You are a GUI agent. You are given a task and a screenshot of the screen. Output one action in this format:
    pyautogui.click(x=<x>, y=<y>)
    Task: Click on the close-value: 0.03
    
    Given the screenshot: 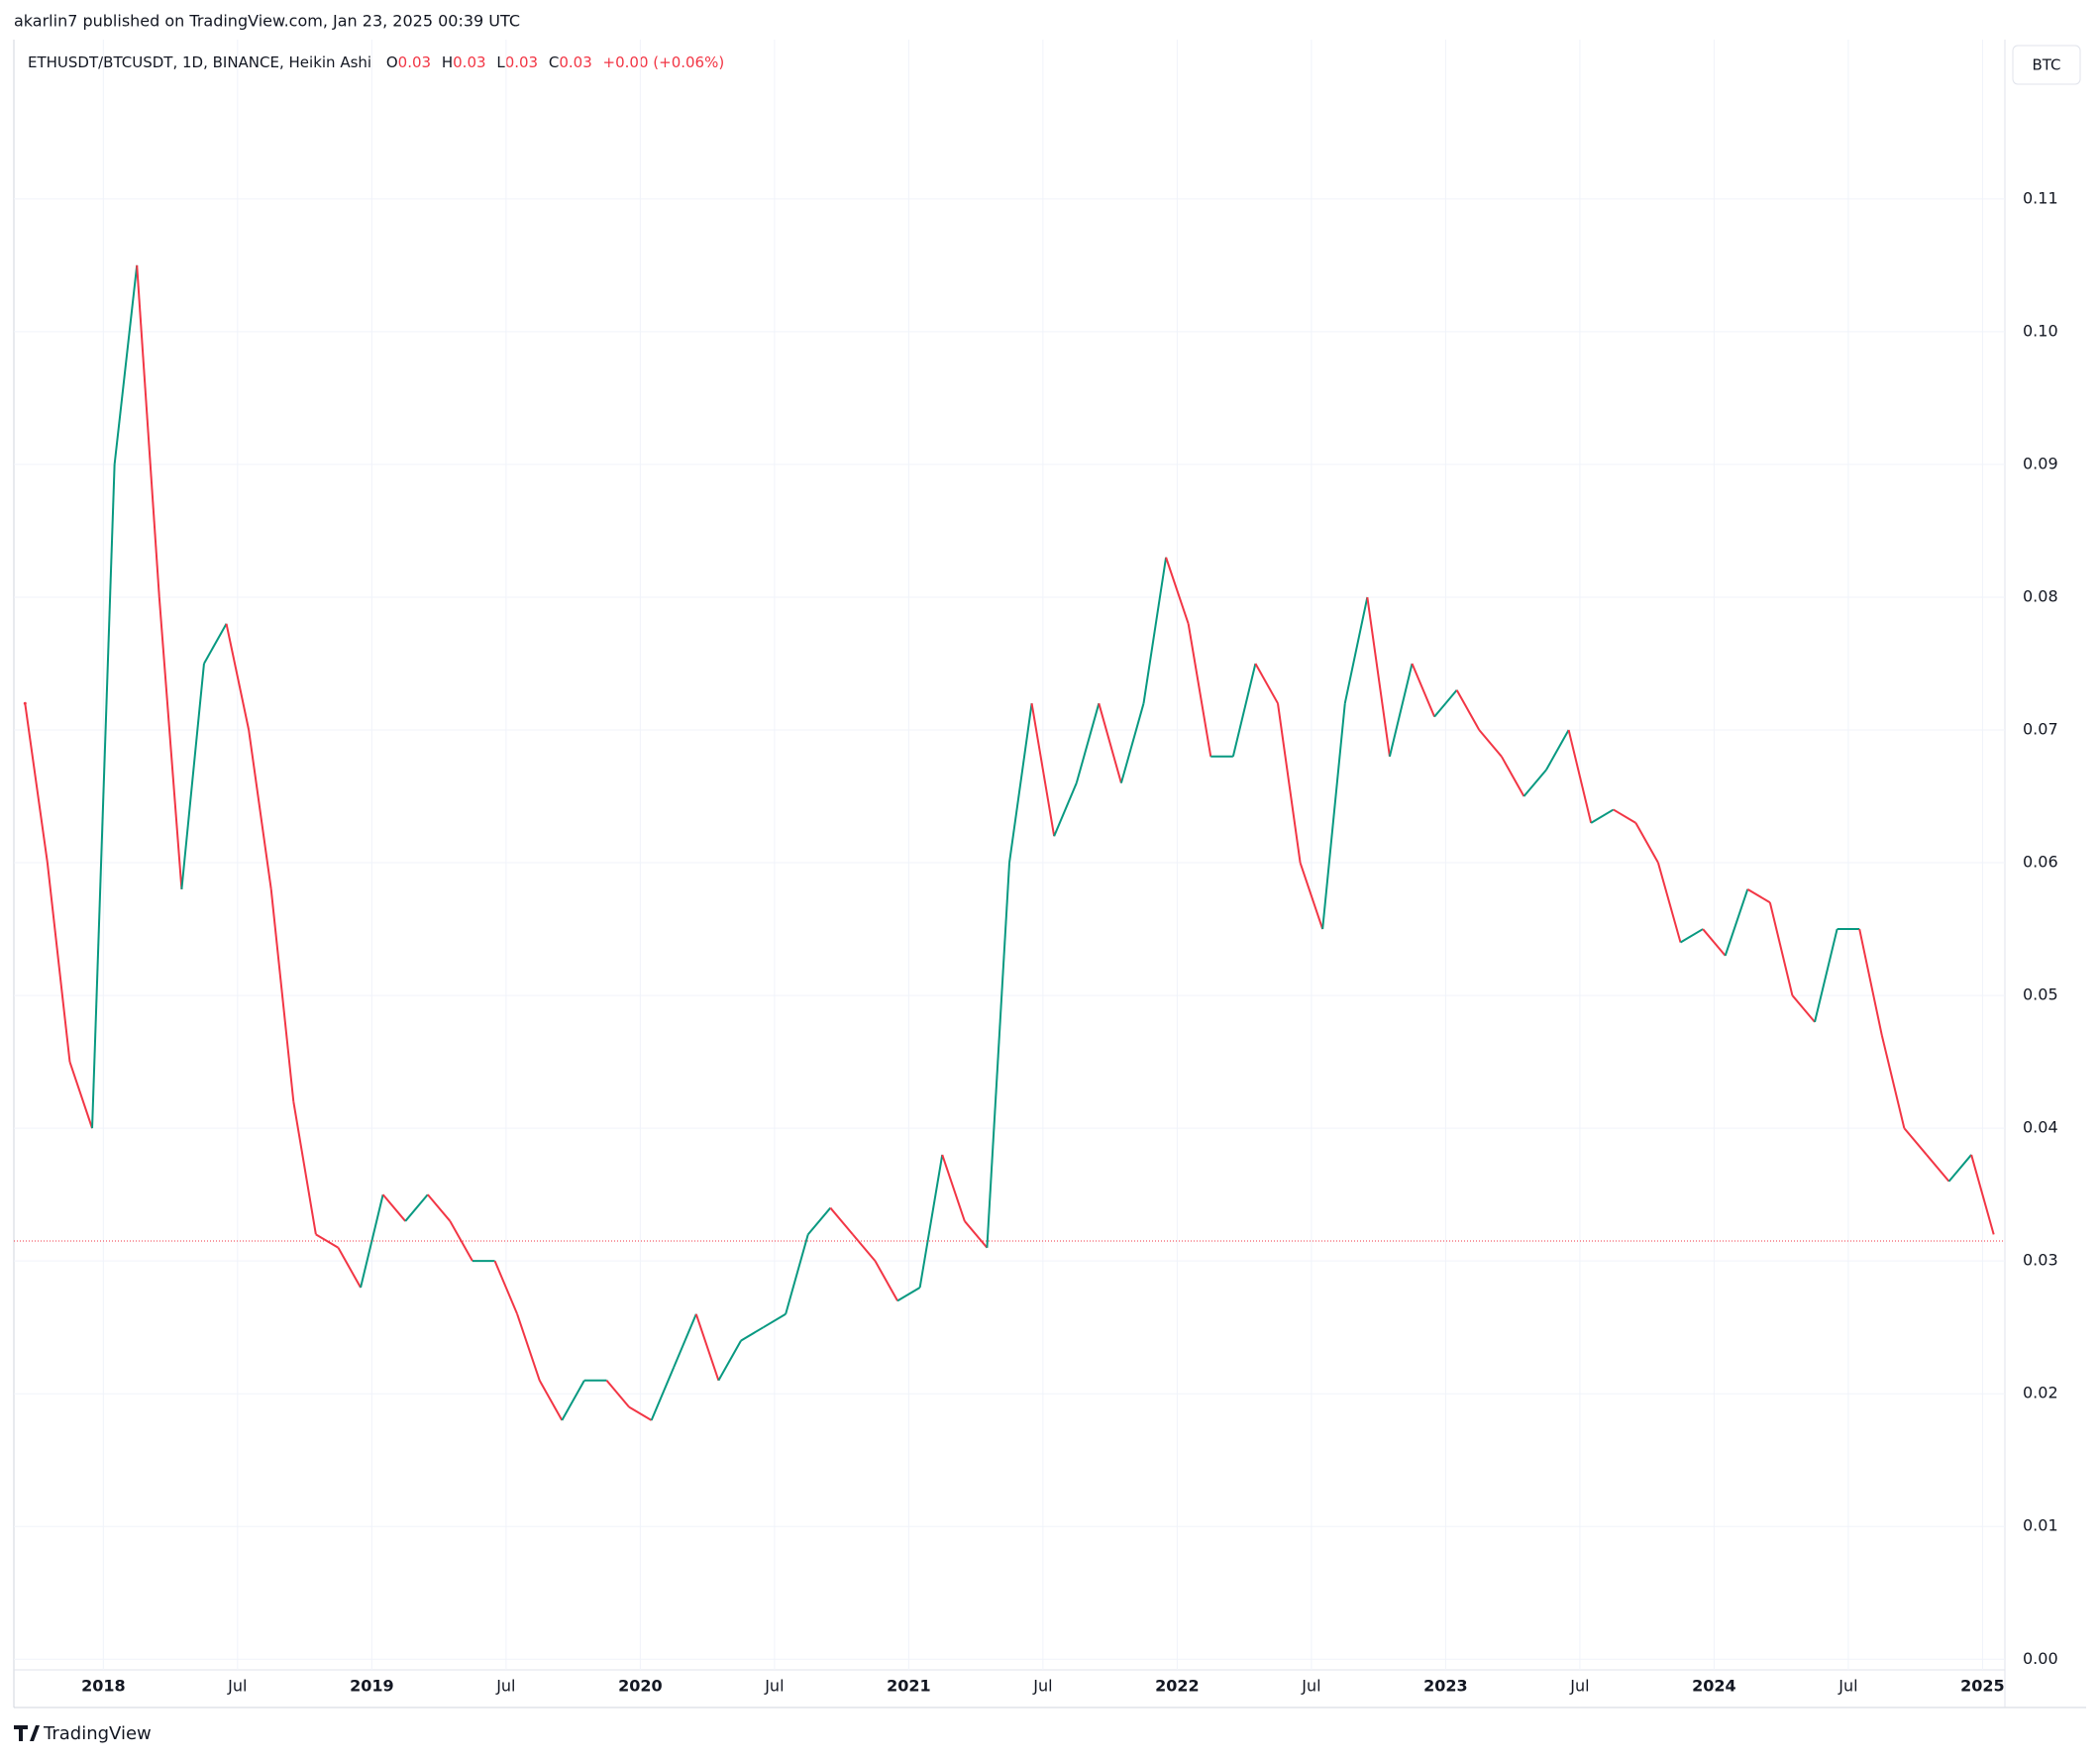 What is the action you would take?
    pyautogui.click(x=575, y=62)
    